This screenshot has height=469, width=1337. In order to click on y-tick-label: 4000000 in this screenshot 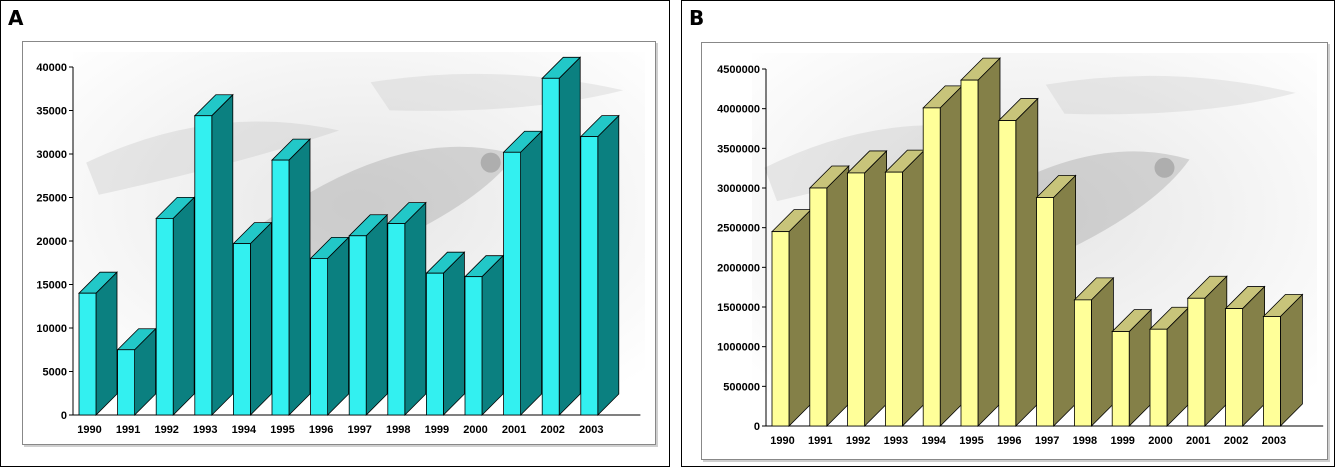, I will do `click(738, 110)`.